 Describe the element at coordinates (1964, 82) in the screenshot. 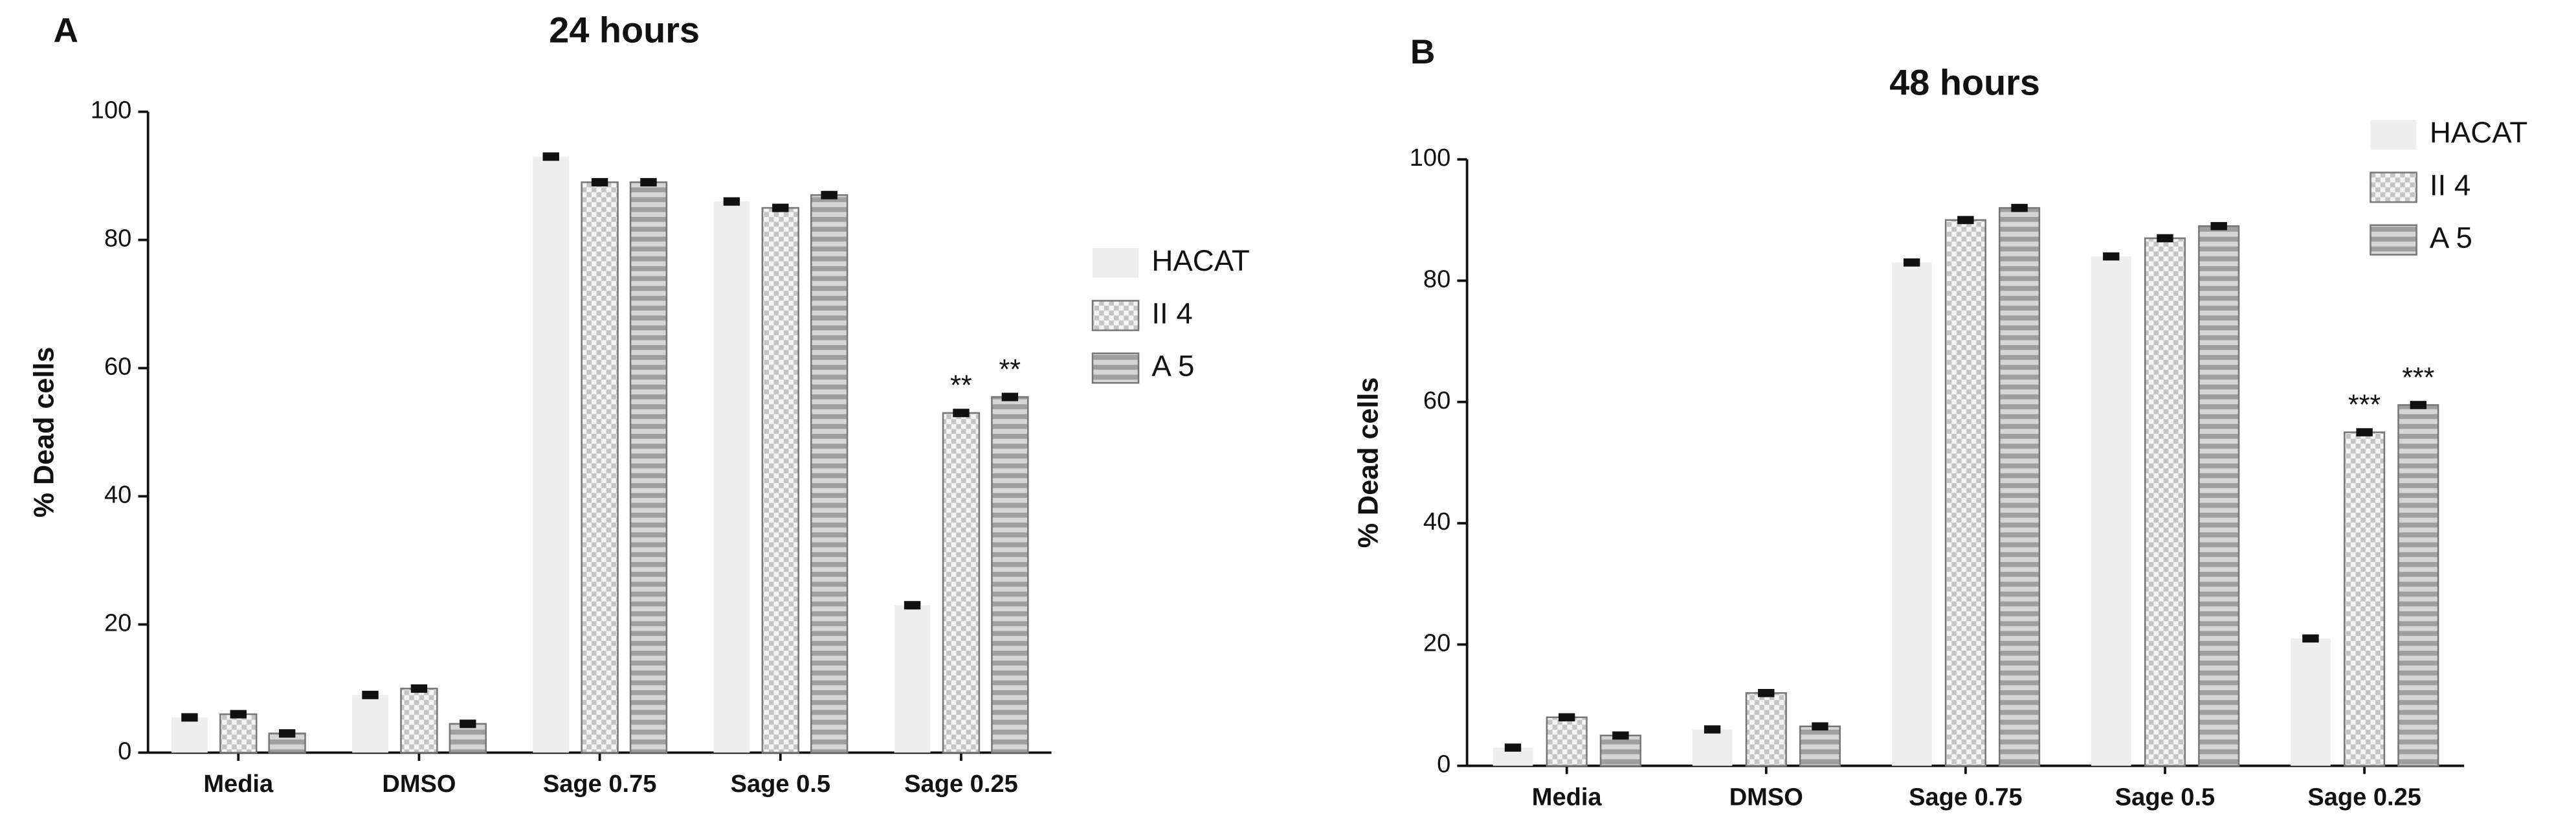

I see `chart-title: 48 hours` at that location.